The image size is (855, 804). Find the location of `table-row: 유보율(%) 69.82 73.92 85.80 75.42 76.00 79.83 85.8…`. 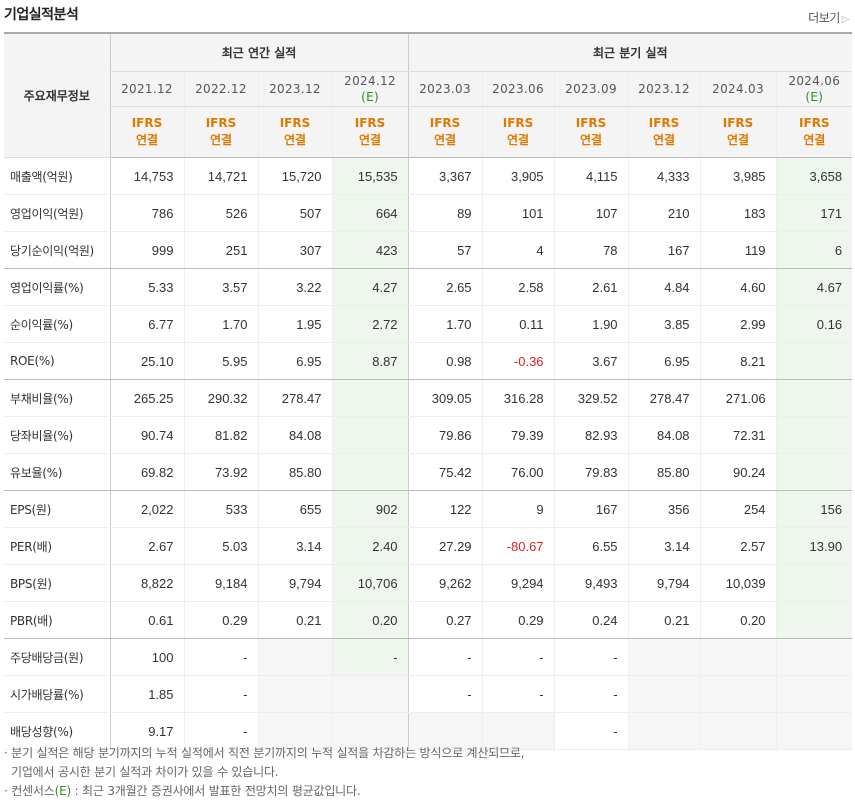

table-row: 유보율(%) 69.82 73.92 85.80 75.42 76.00 79.83 85.8… is located at coordinates (428, 472).